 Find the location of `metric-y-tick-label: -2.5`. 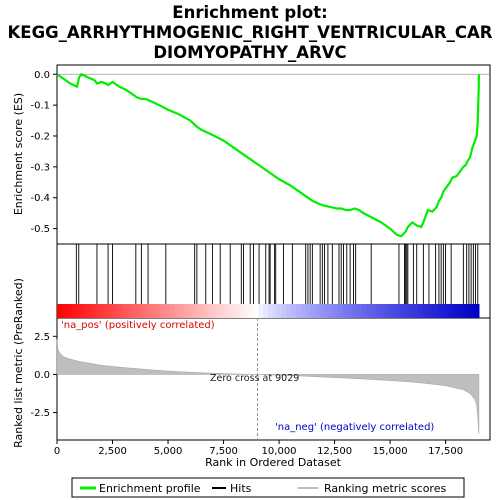

metric-y-tick-label: -2.5 is located at coordinates (40, 413).